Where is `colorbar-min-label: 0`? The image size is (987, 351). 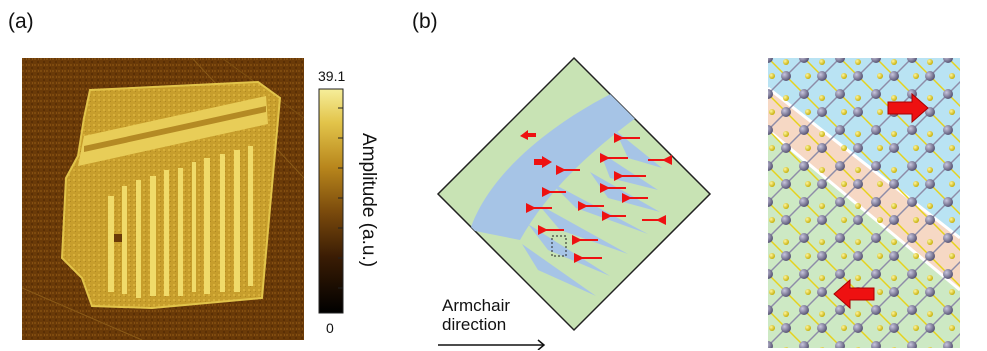
colorbar-min-label: 0 is located at coordinates (330, 328).